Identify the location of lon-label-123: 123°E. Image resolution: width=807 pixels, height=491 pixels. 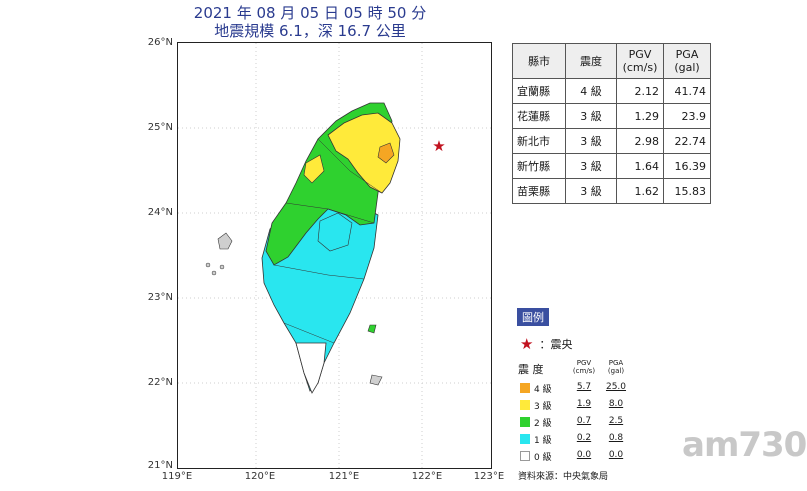
(489, 476).